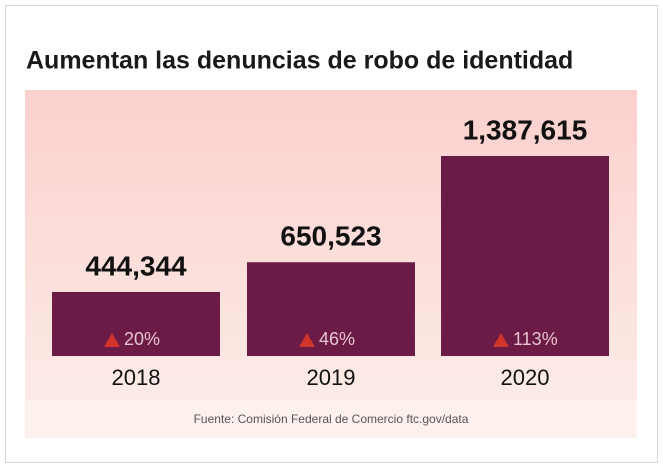  Describe the element at coordinates (136, 265) in the screenshot. I see `value-label: 444,344` at that location.